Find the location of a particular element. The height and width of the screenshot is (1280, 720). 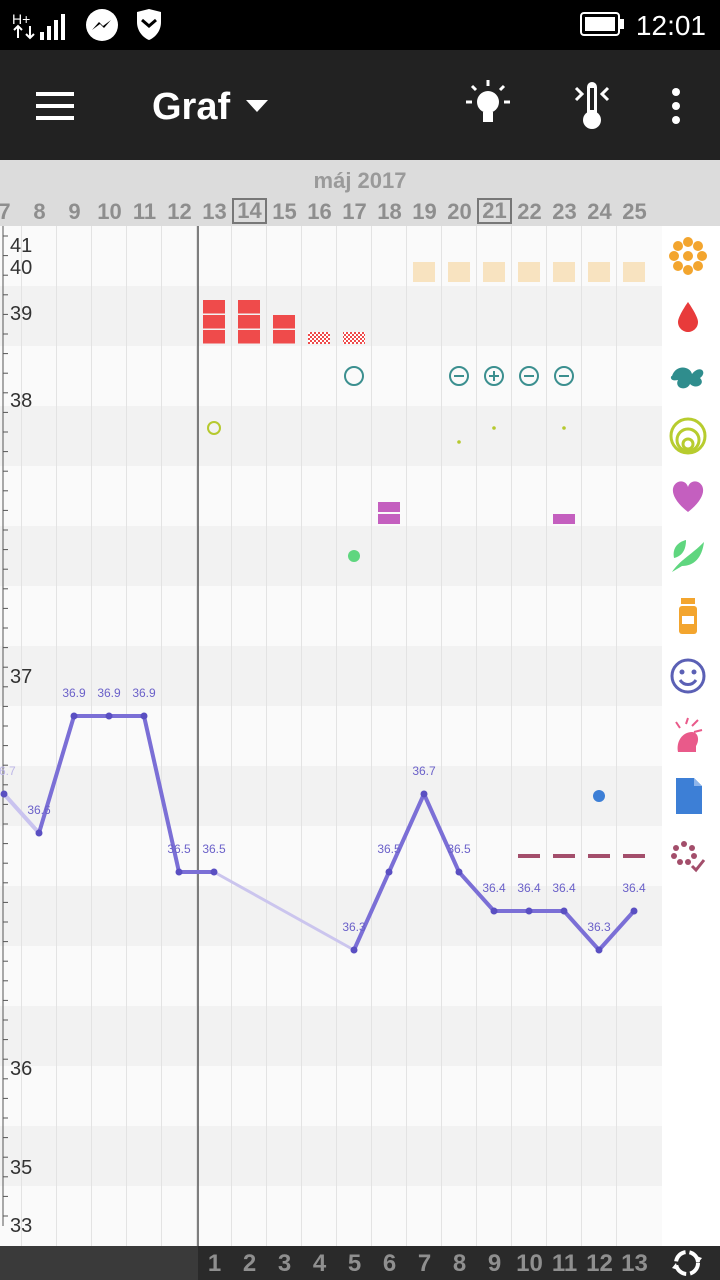

cycle-day-label: 11 is located at coordinates (564, 1263).